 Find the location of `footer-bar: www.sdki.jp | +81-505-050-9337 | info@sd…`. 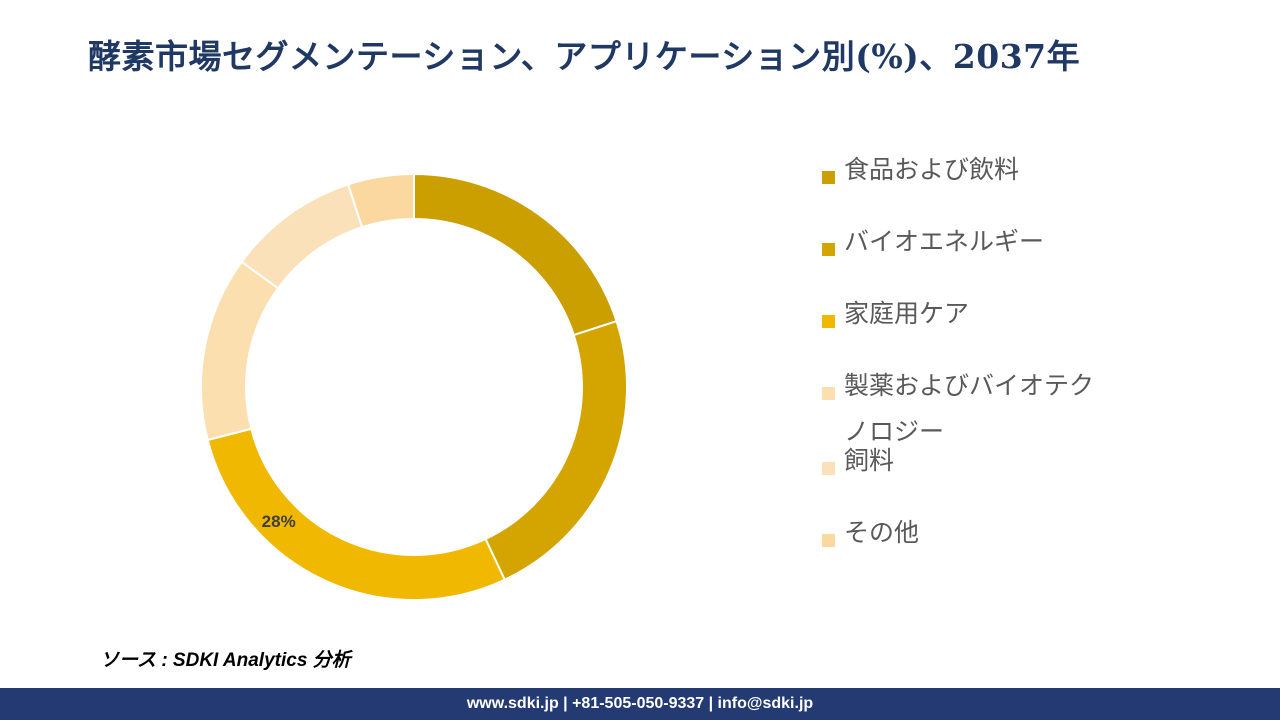

footer-bar: www.sdki.jp | +81-505-050-9337 | info@sd… is located at coordinates (640, 704).